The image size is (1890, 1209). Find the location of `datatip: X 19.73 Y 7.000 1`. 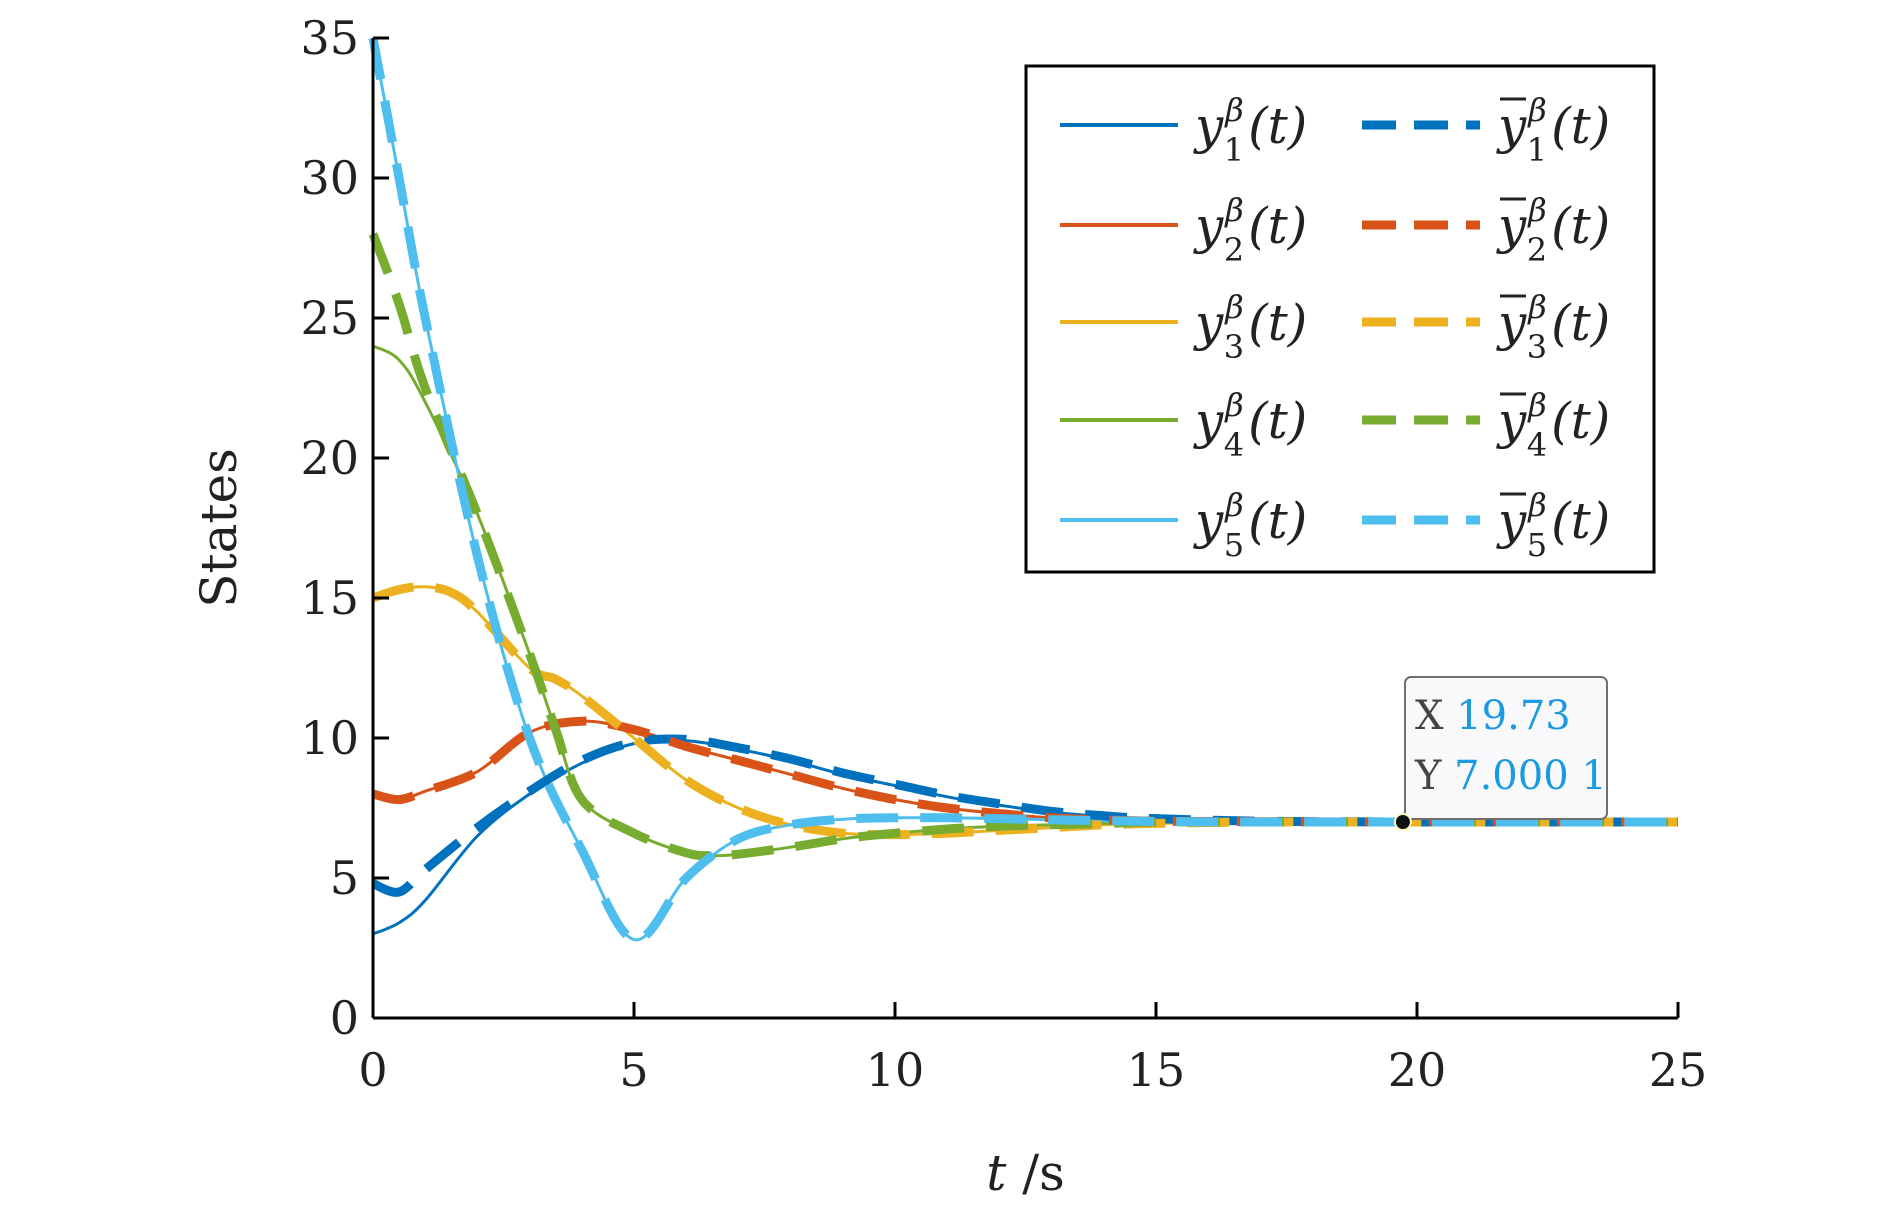

datatip: X 19.73 Y 7.000 1 is located at coordinates (1500, 753).